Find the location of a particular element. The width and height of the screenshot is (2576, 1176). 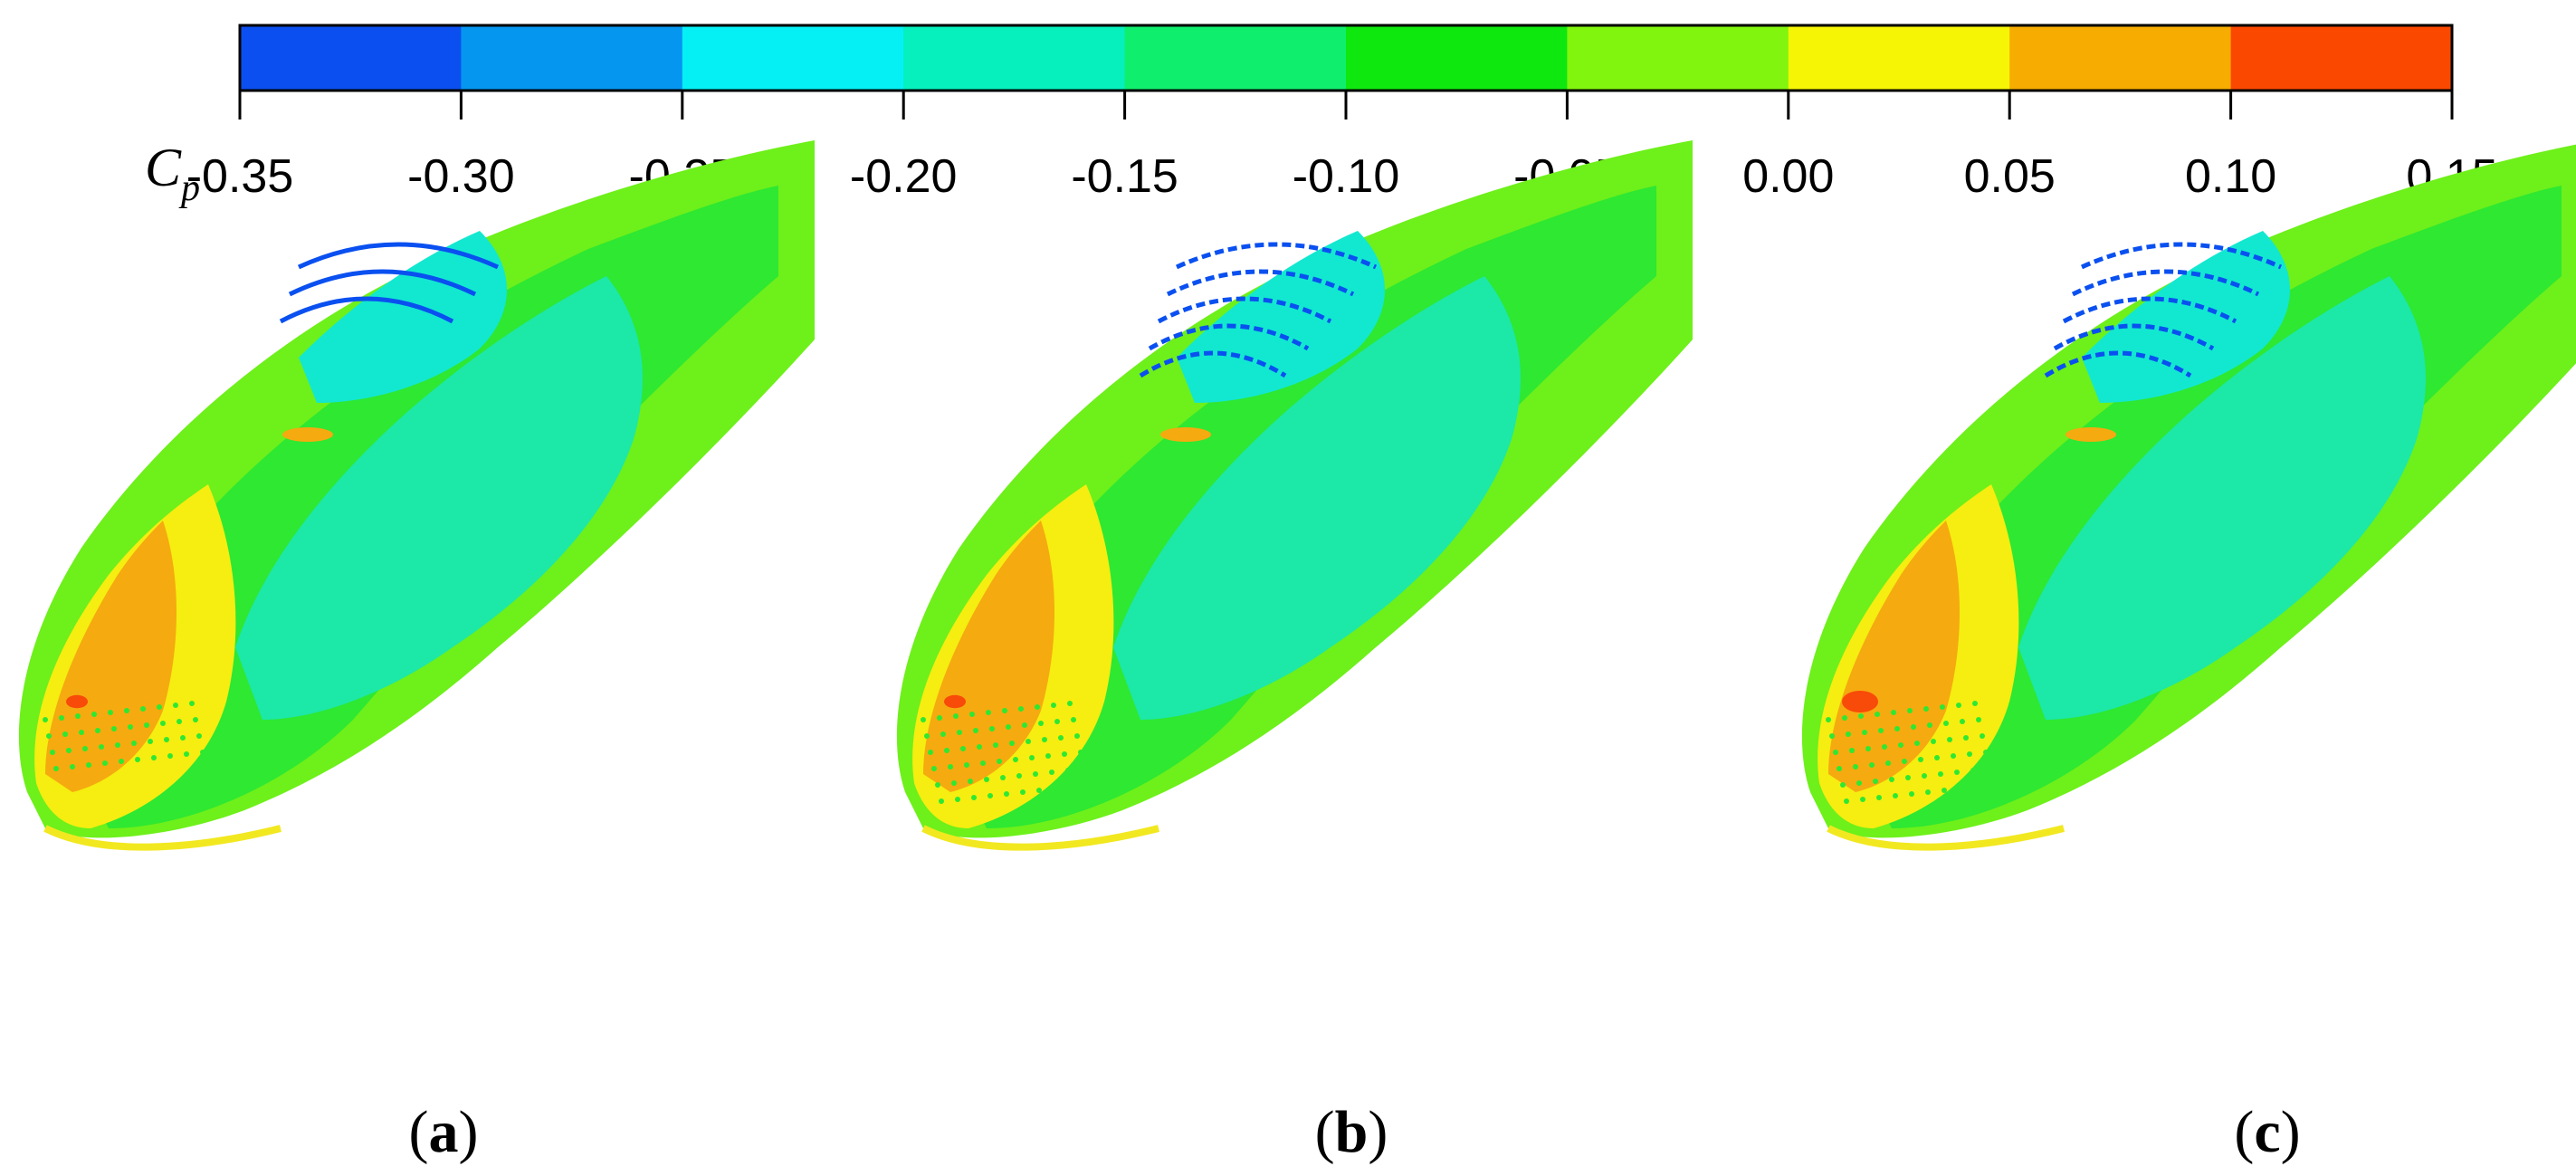

suction-peak-region is located at coordinates (403, 317).